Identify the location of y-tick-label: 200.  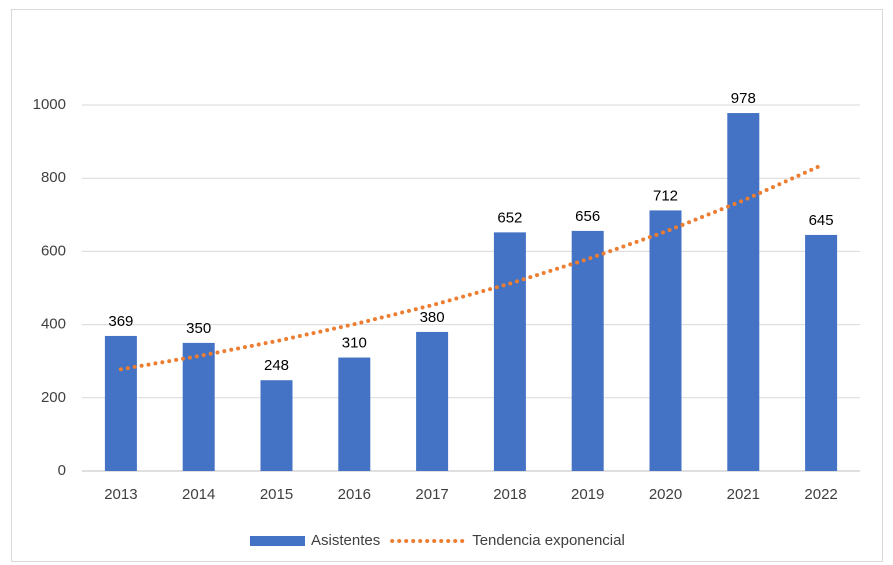
(53, 397).